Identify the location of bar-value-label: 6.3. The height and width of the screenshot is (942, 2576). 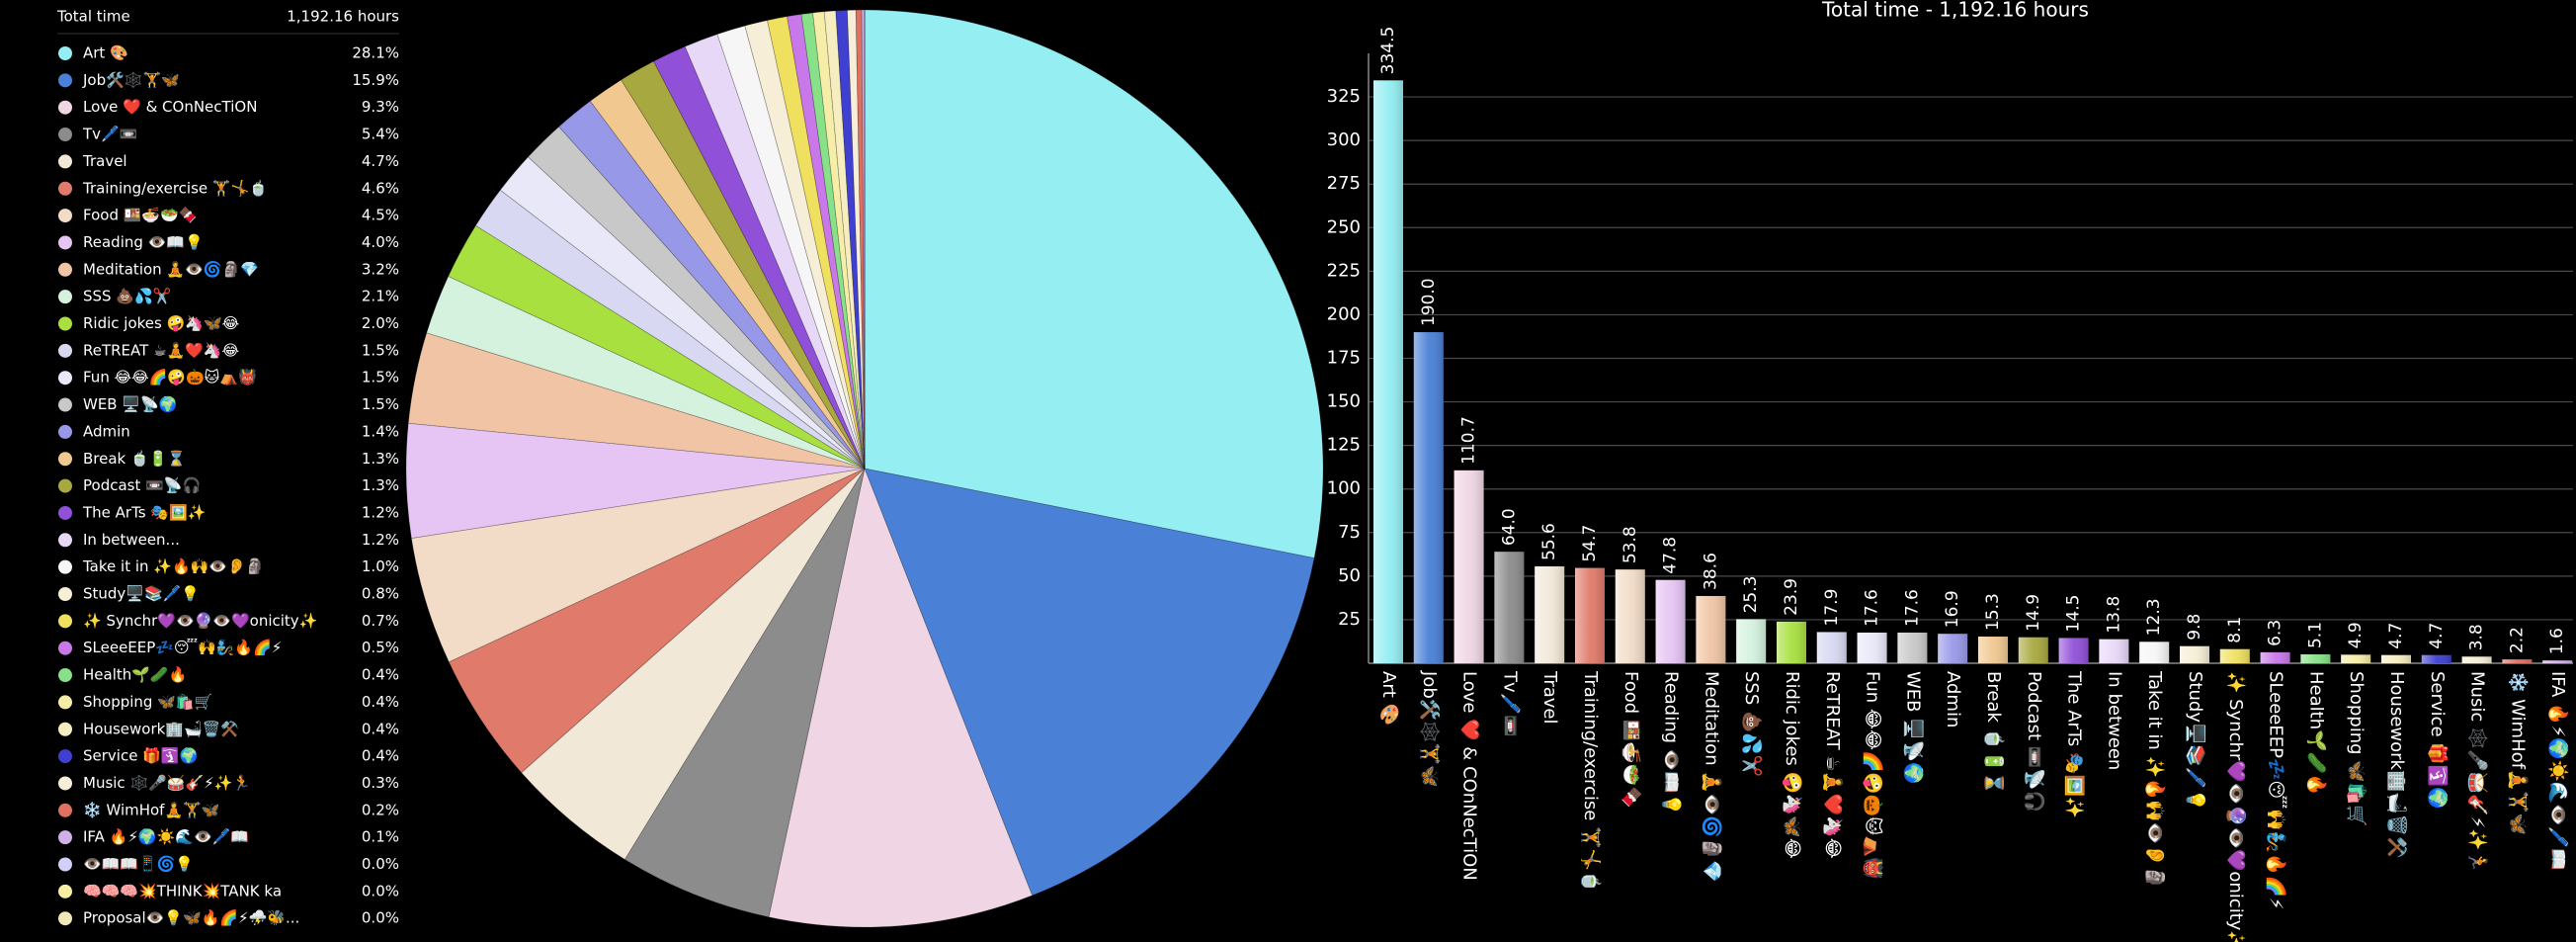
(2275, 633).